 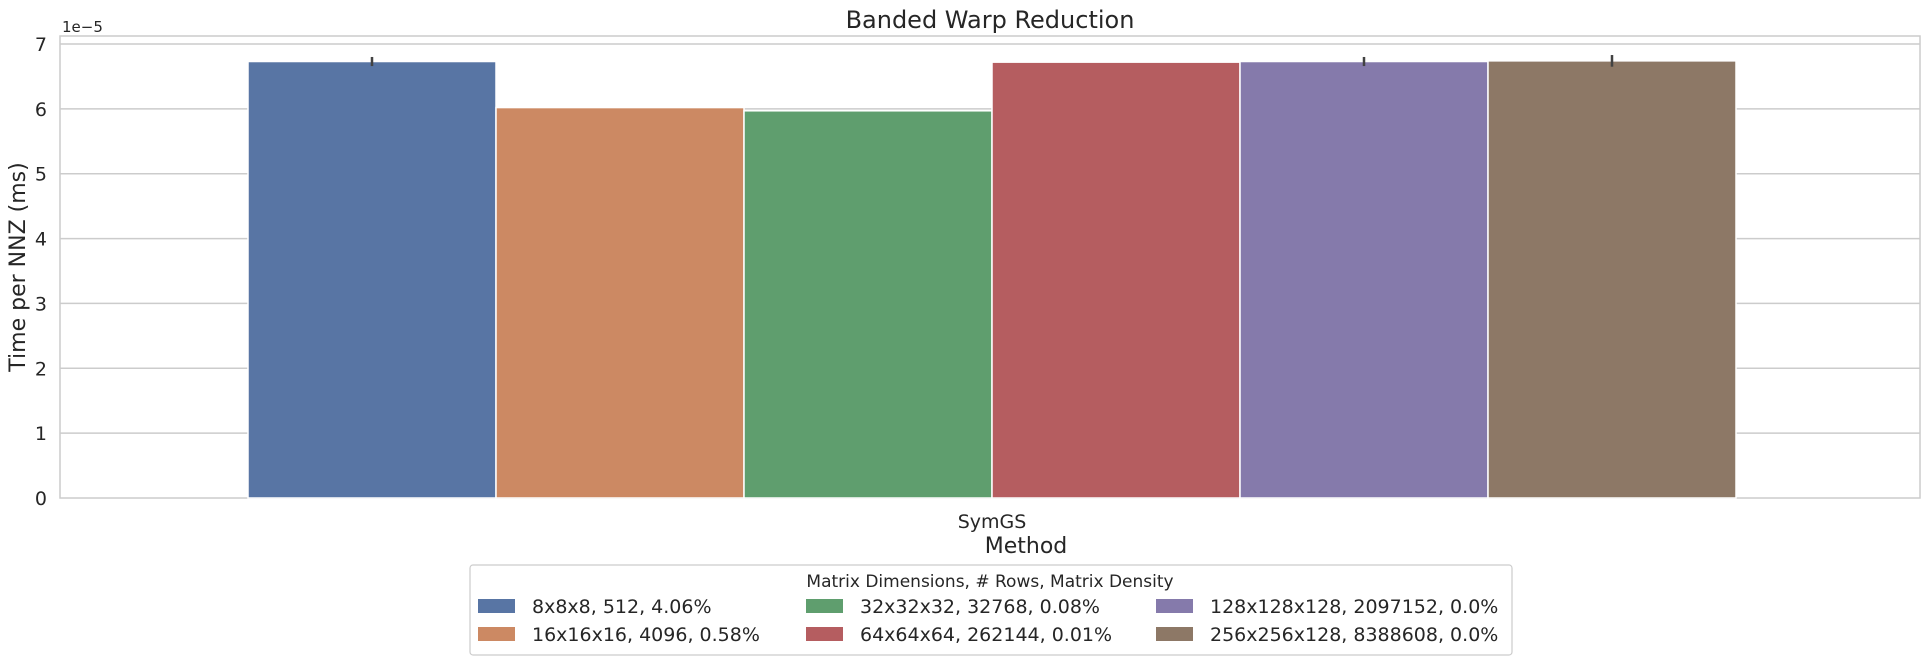 I want to click on legend-label-6: 256x256x128, 8388608, 0.0%, so click(x=1354, y=635).